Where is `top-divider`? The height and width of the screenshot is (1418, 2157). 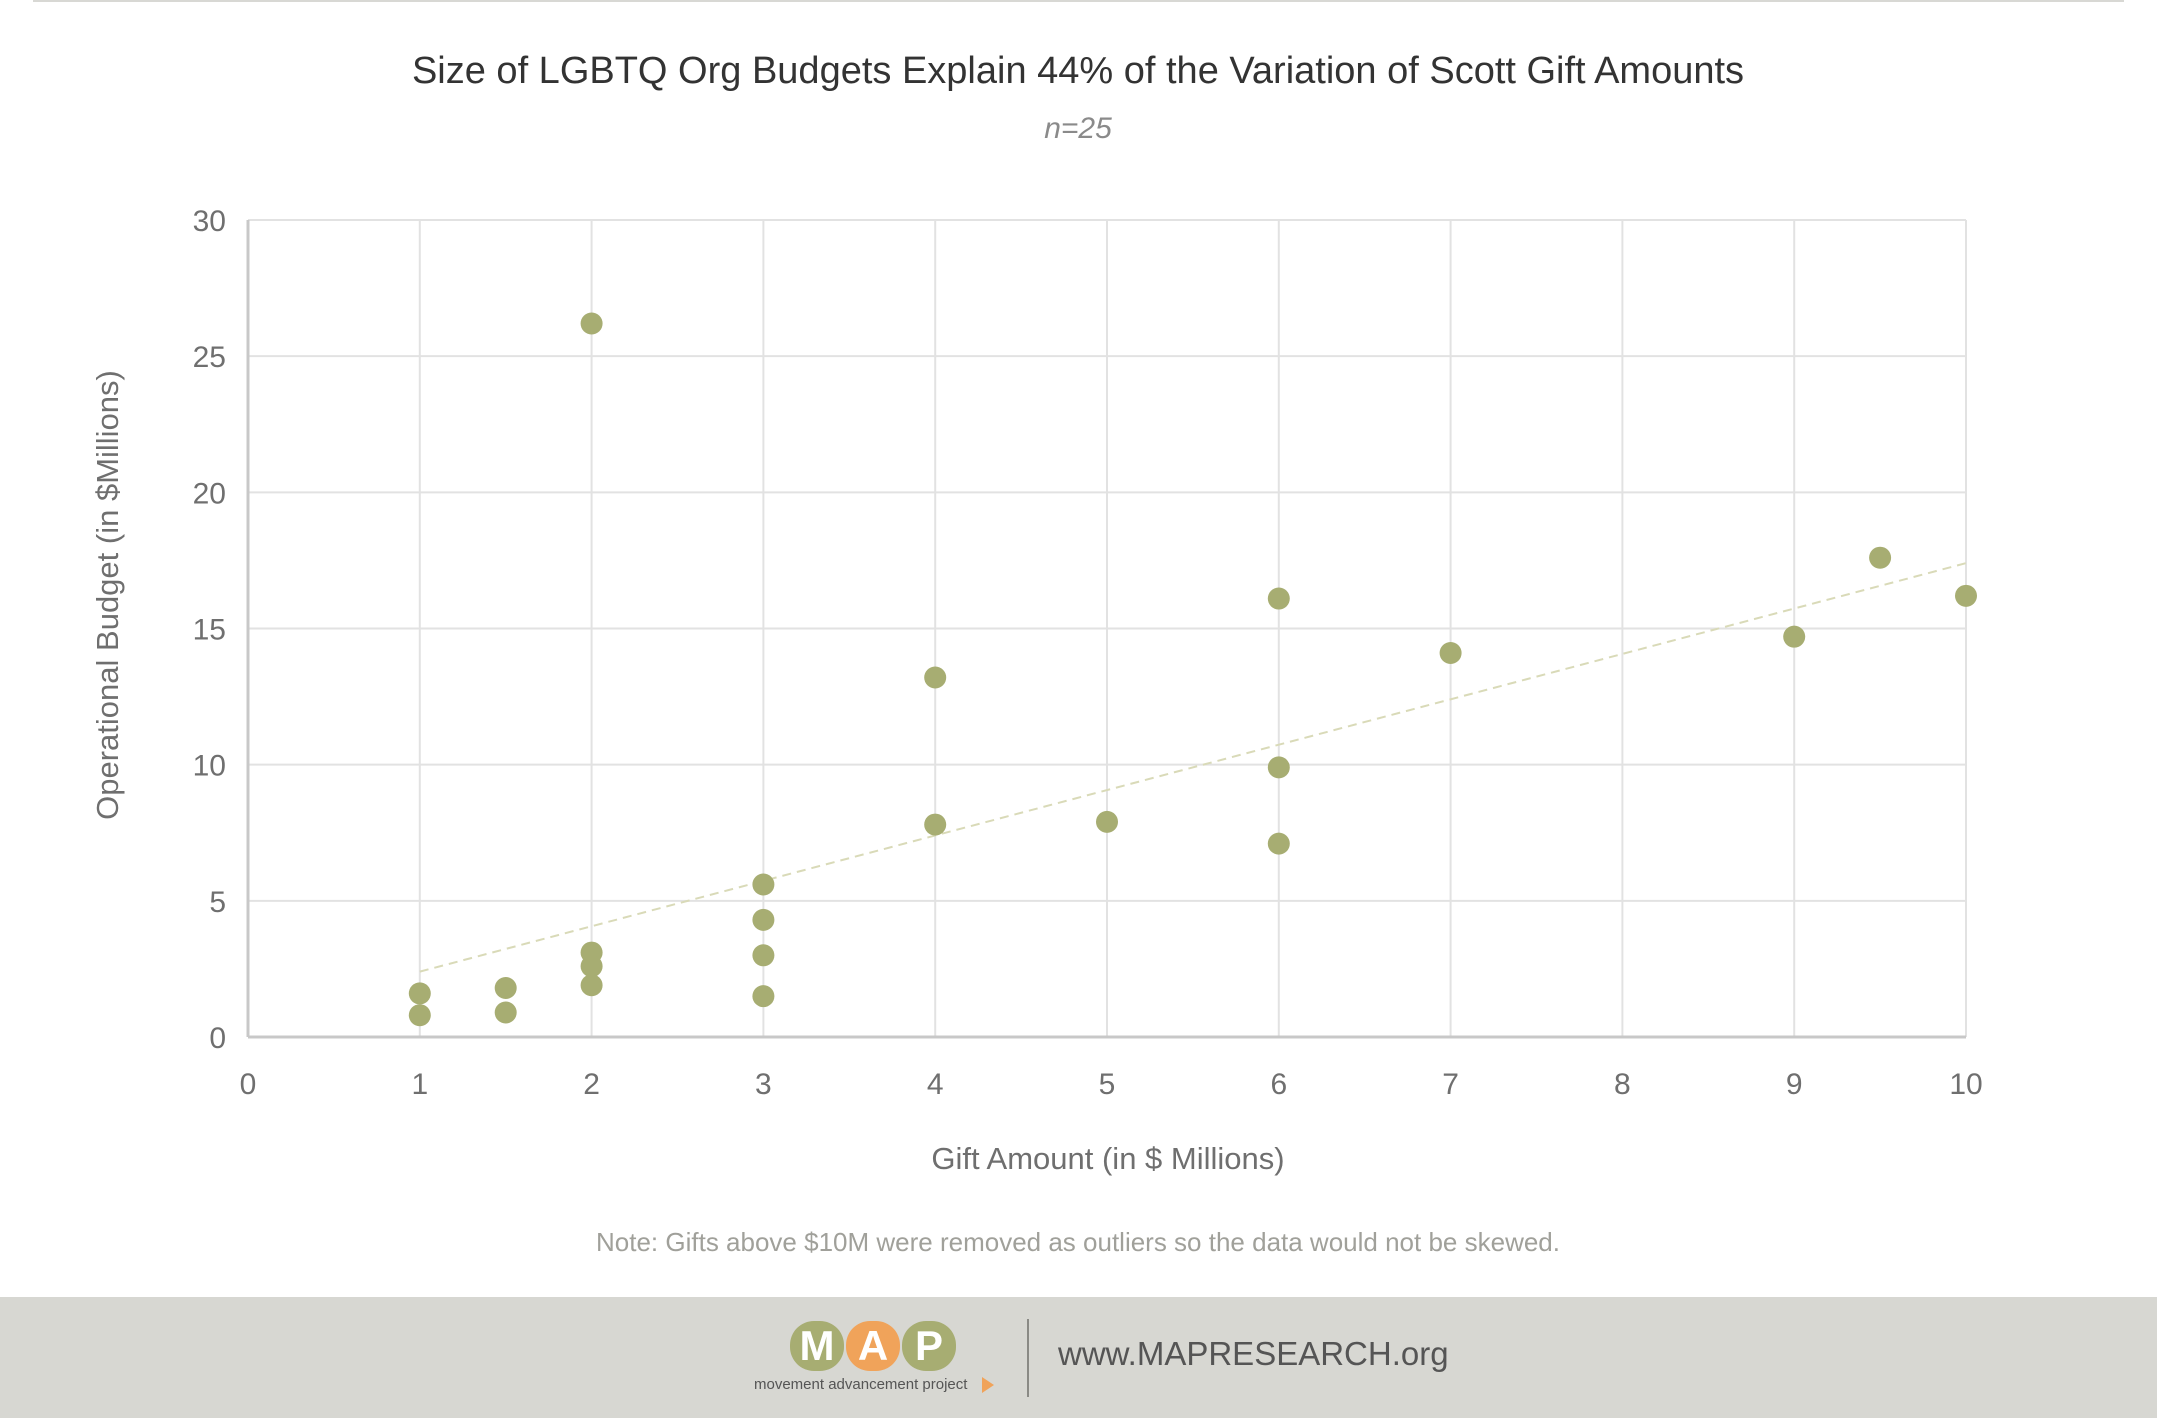 top-divider is located at coordinates (1078, 1).